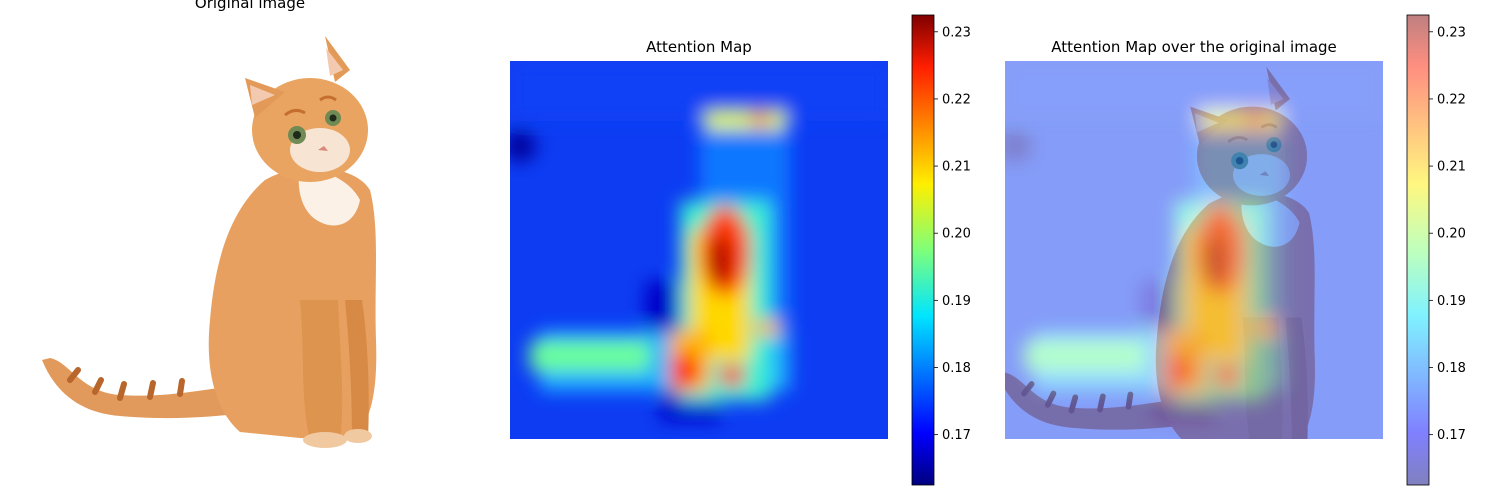 The width and height of the screenshot is (1500, 500). Describe the element at coordinates (1418, 250) in the screenshot. I see `colorbar-gradient-faded` at that location.